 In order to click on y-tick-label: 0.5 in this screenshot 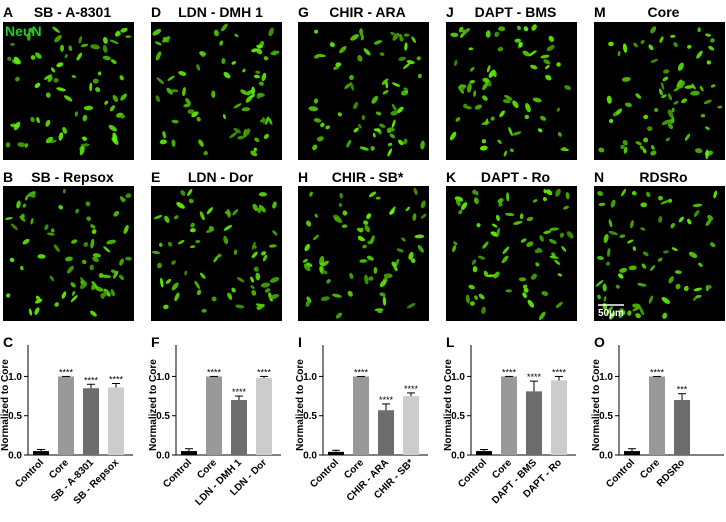, I will do `click(15, 416)`.